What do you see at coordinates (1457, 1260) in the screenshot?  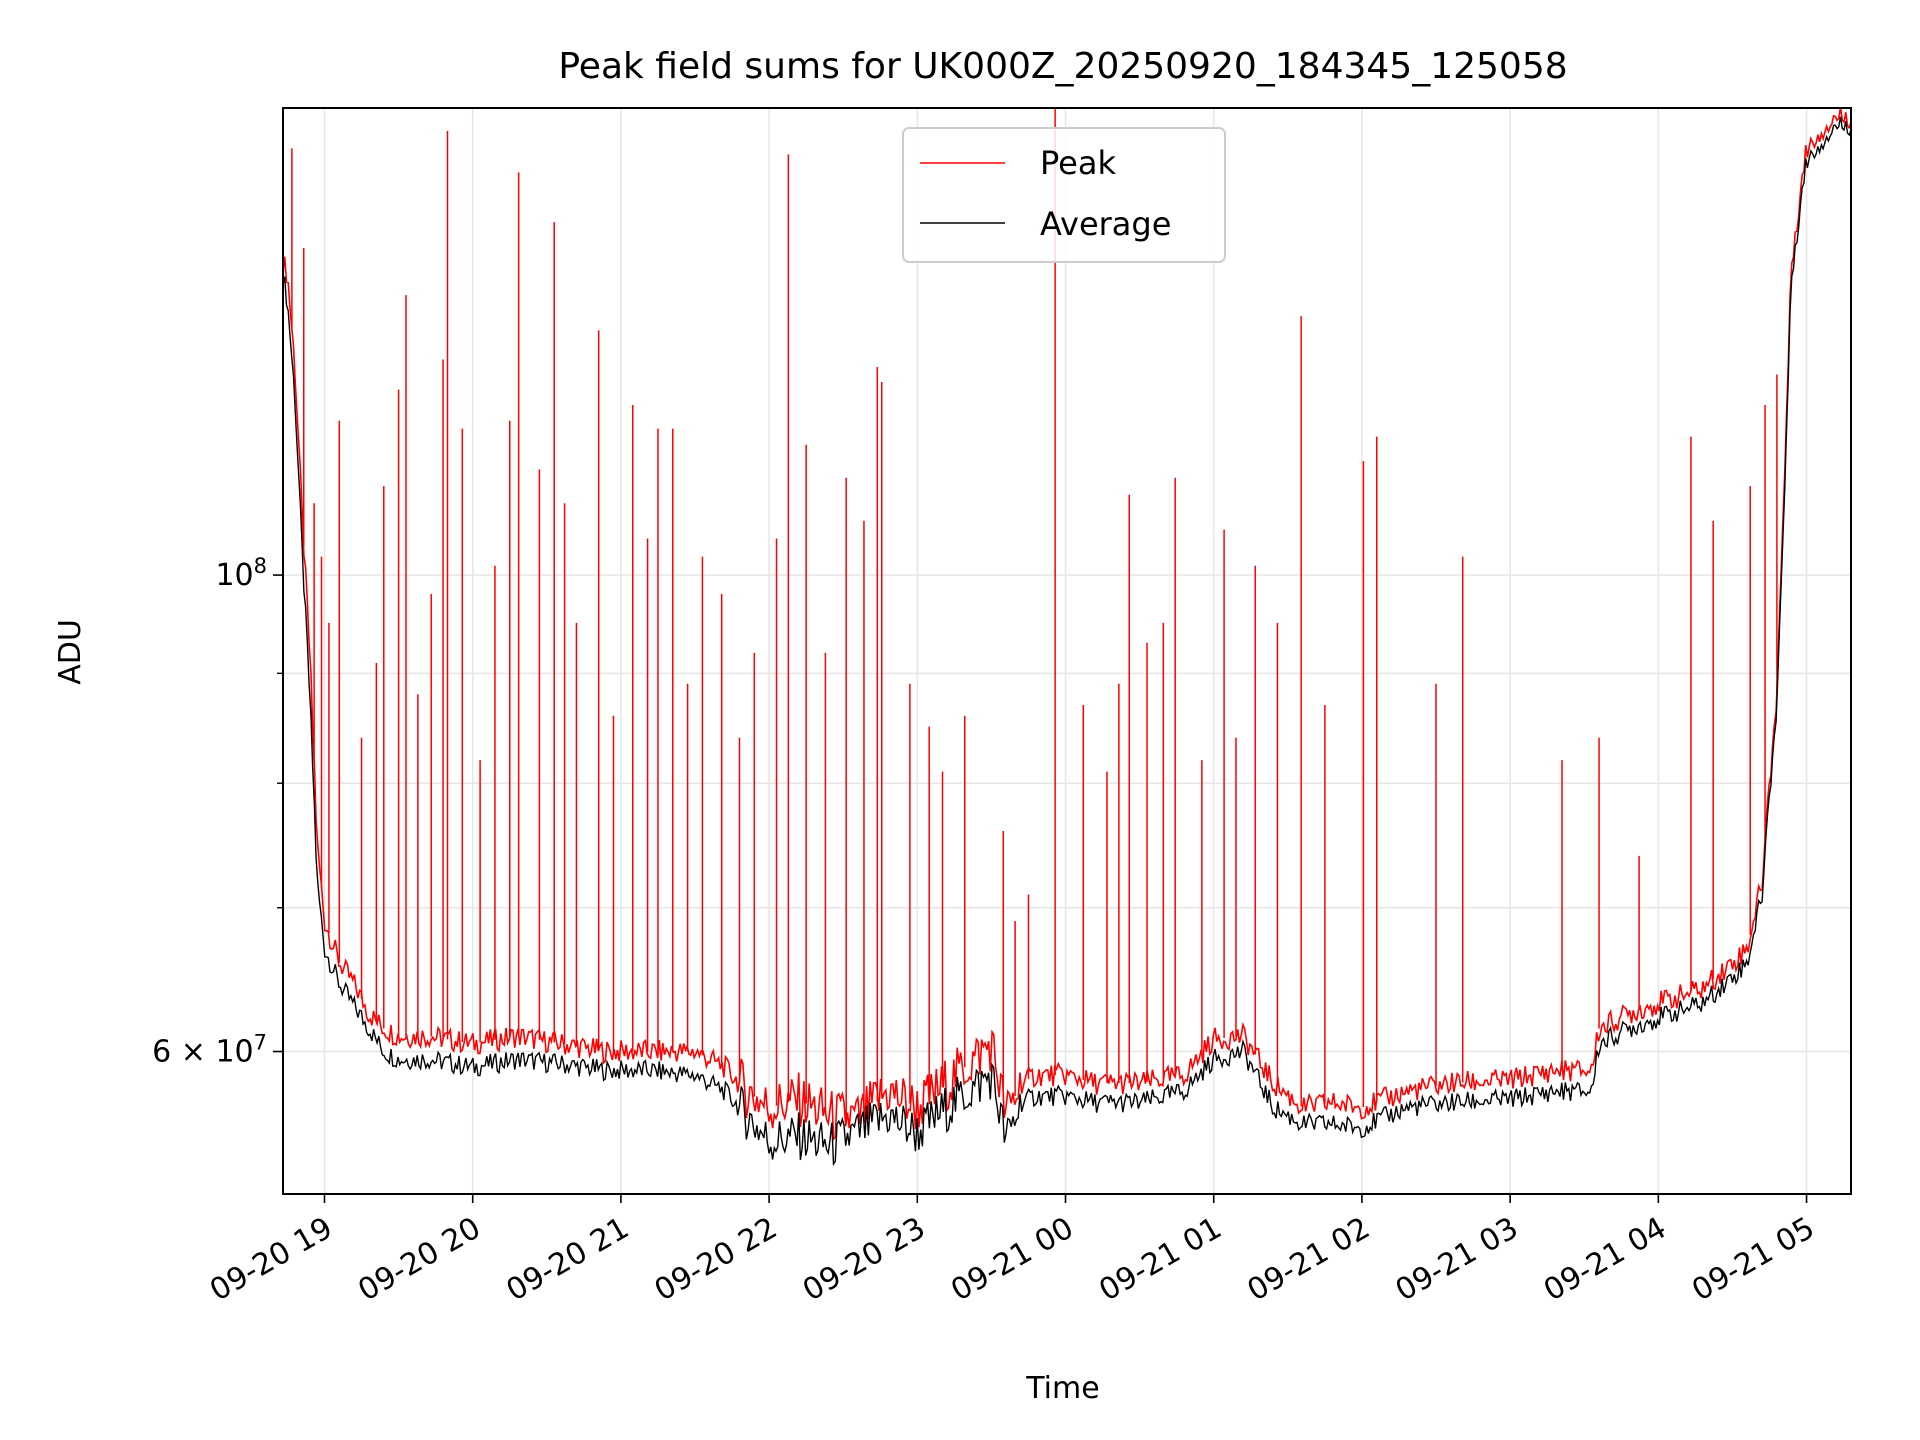 I see `x-tick-label: 09-21 03` at bounding box center [1457, 1260].